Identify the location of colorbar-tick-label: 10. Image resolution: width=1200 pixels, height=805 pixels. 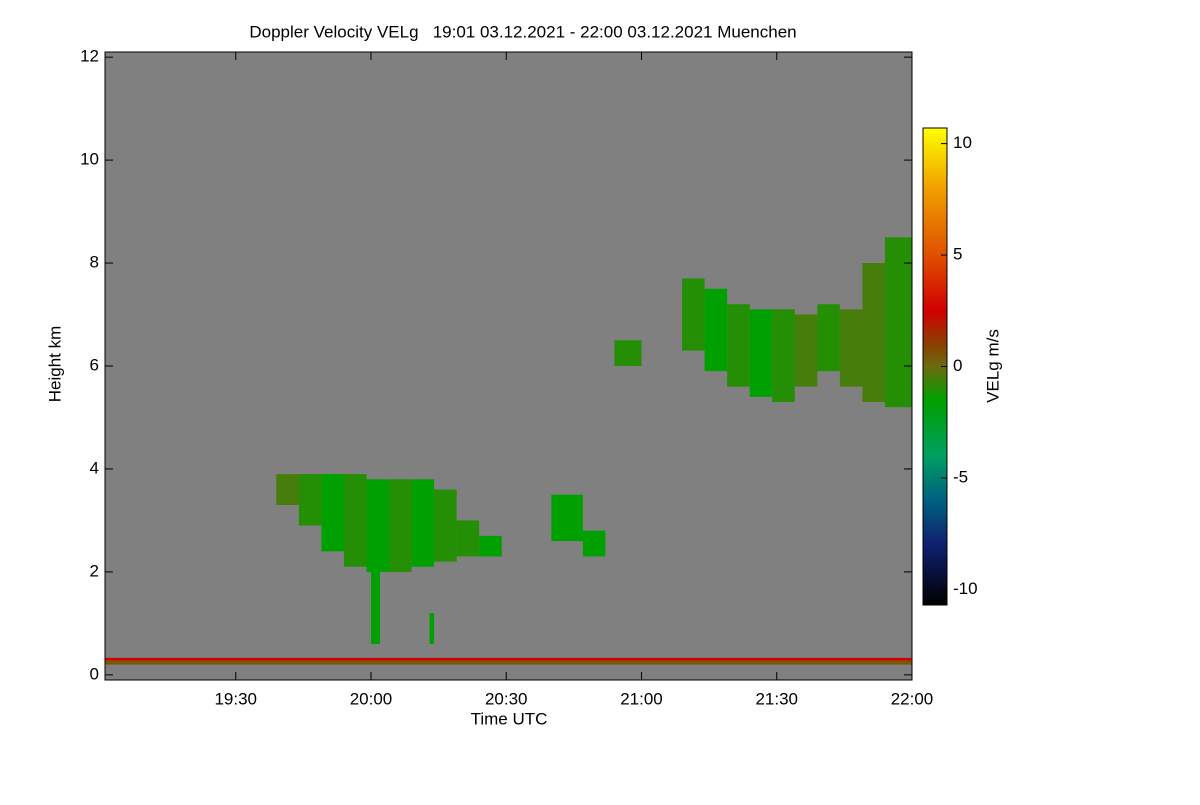
(962, 142).